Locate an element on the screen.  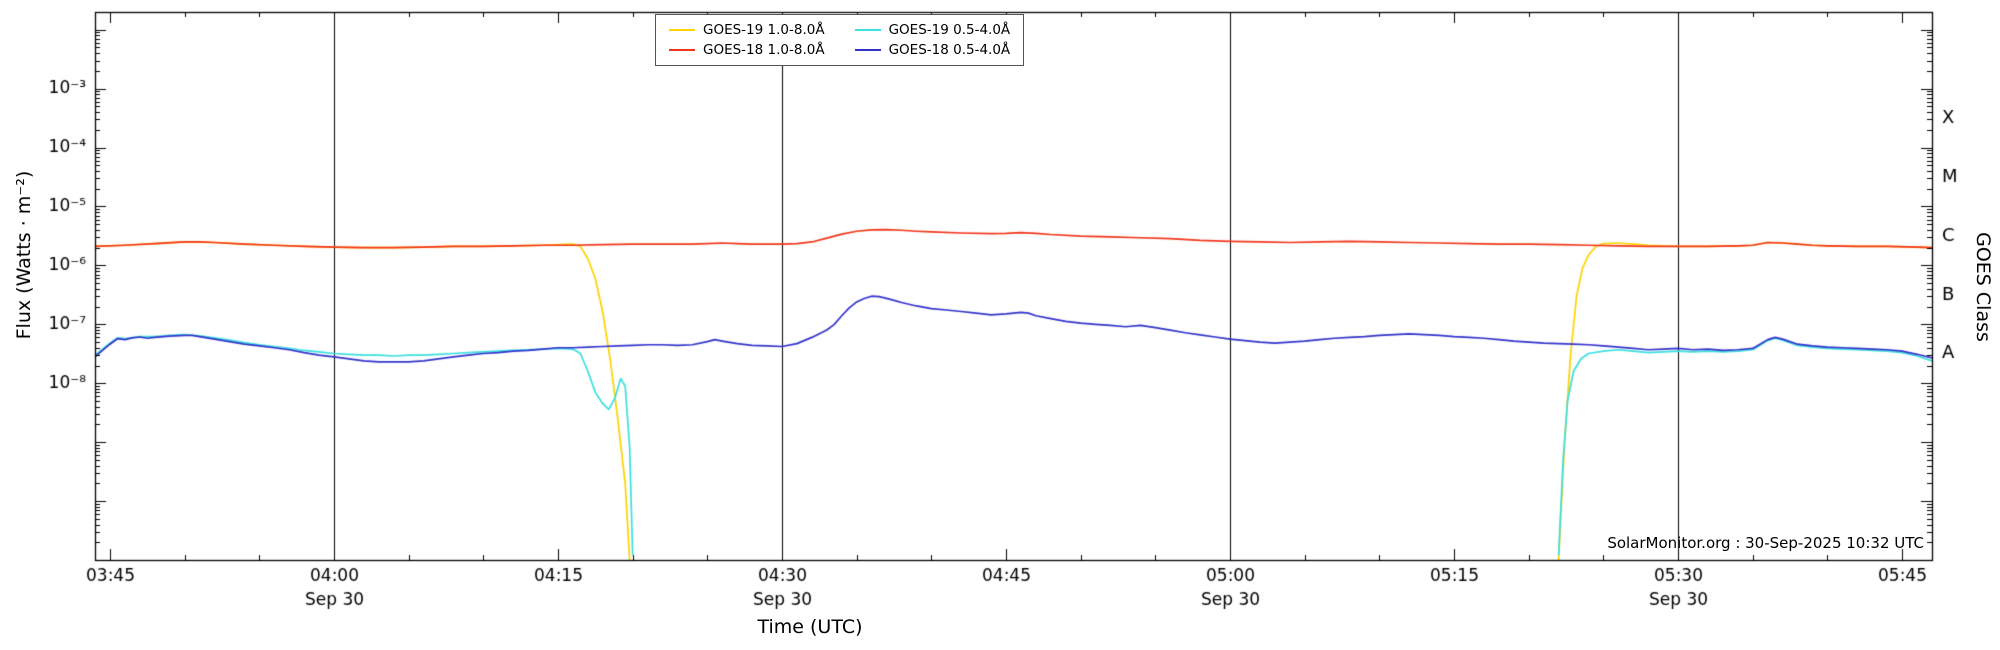
goes19-short-swatch-icon is located at coordinates (867, 30).